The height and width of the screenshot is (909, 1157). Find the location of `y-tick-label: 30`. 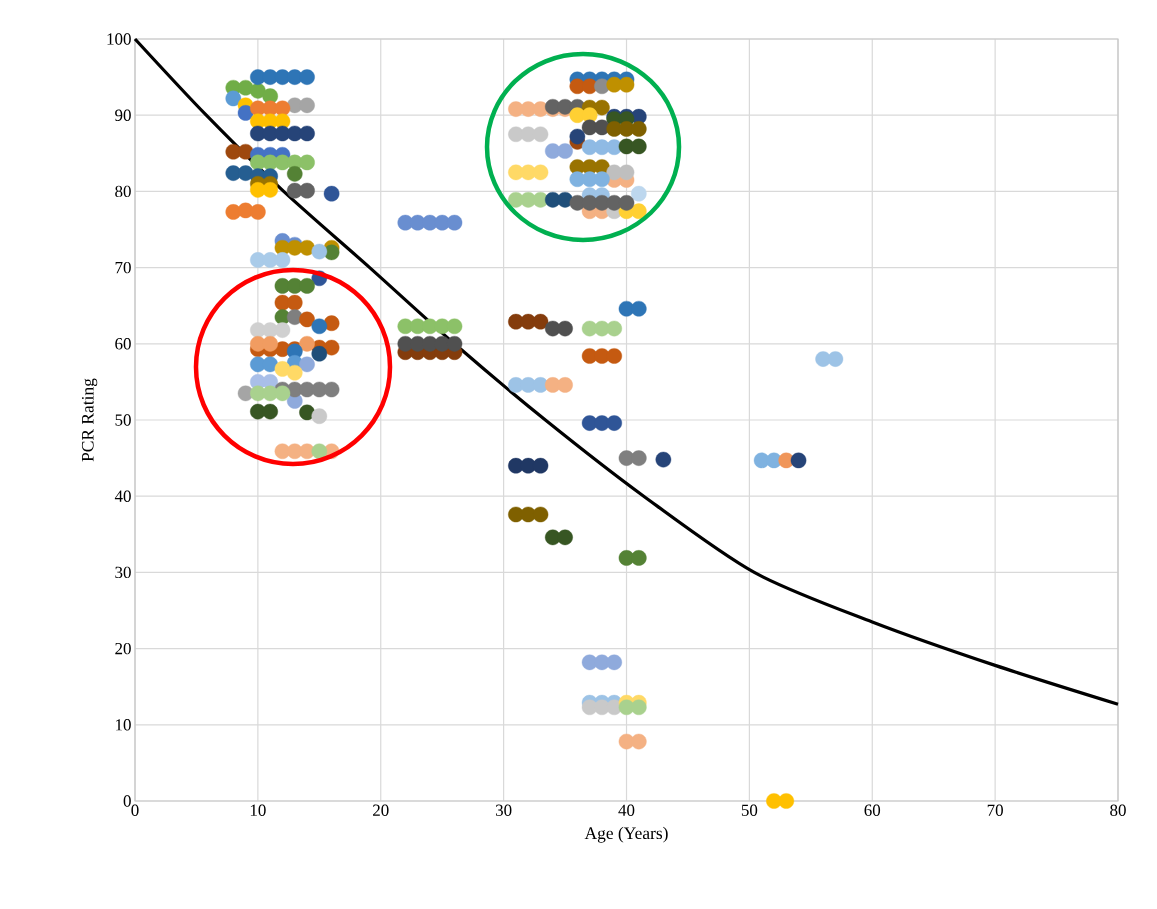

y-tick-label: 30 is located at coordinates (123, 572).